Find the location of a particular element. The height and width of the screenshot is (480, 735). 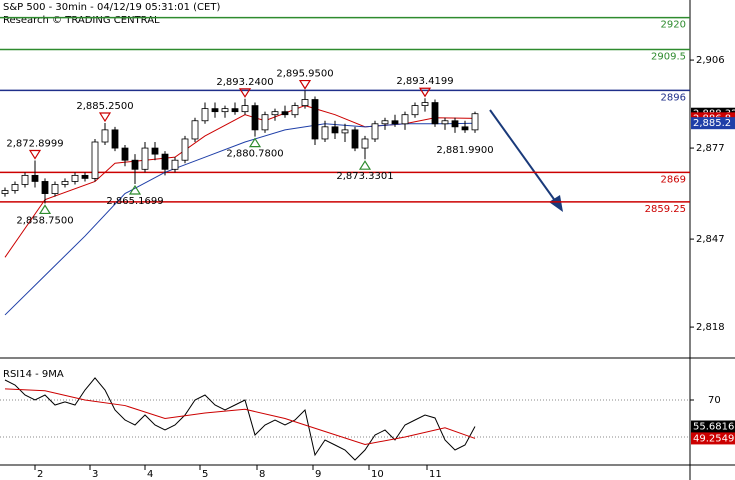

arrow-head is located at coordinates (556, 203).